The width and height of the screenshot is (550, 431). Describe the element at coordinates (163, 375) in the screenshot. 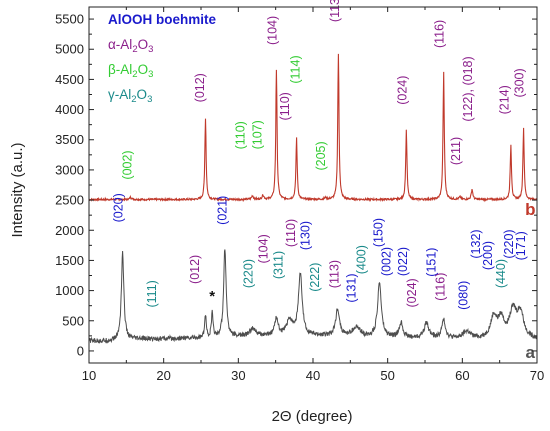

I see `x-tick-label: 20` at that location.